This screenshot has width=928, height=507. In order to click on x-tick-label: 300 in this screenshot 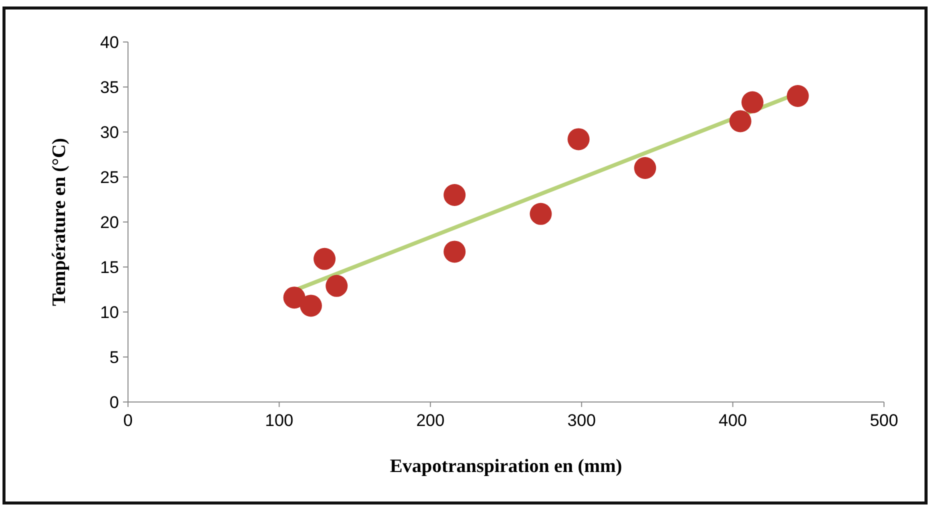, I will do `click(581, 420)`.